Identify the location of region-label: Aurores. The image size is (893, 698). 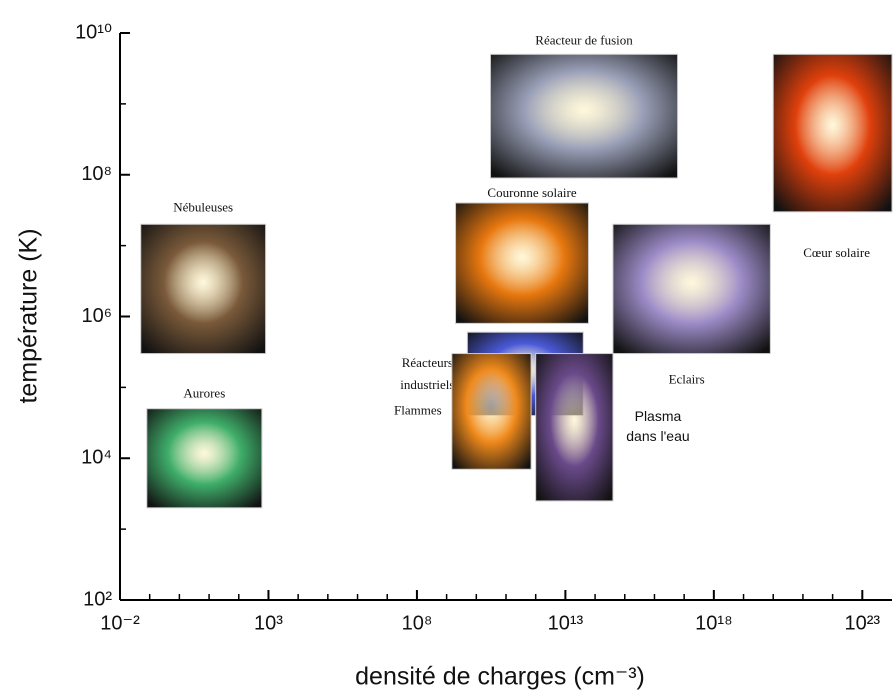
(204, 393).